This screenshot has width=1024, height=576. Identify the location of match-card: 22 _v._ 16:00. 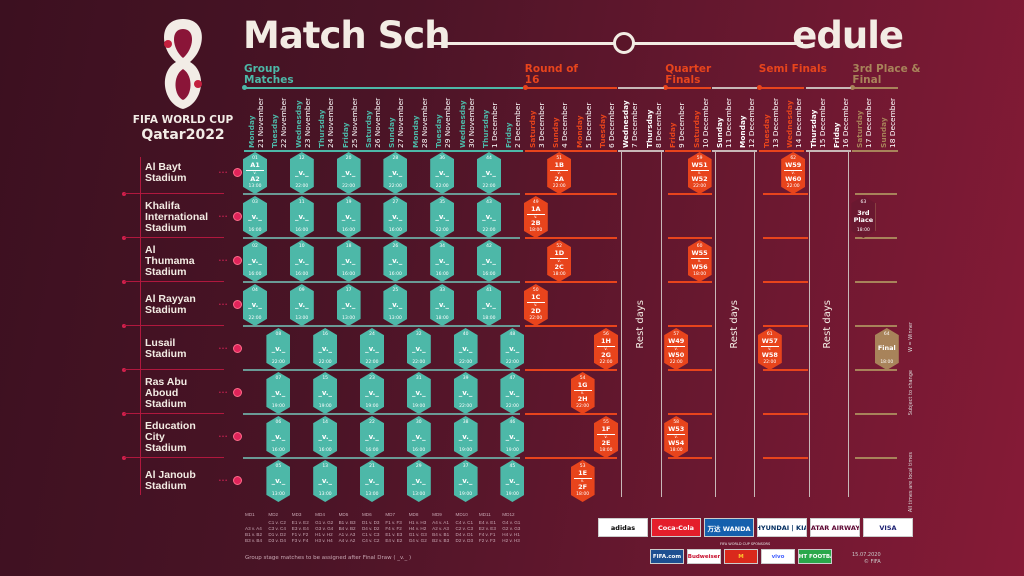
(372, 437).